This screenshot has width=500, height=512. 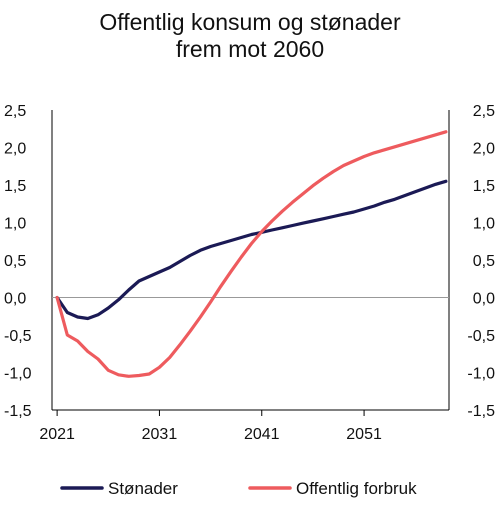 What do you see at coordinates (15, 186) in the screenshot?
I see `y-tick-label-left: 1,5` at bounding box center [15, 186].